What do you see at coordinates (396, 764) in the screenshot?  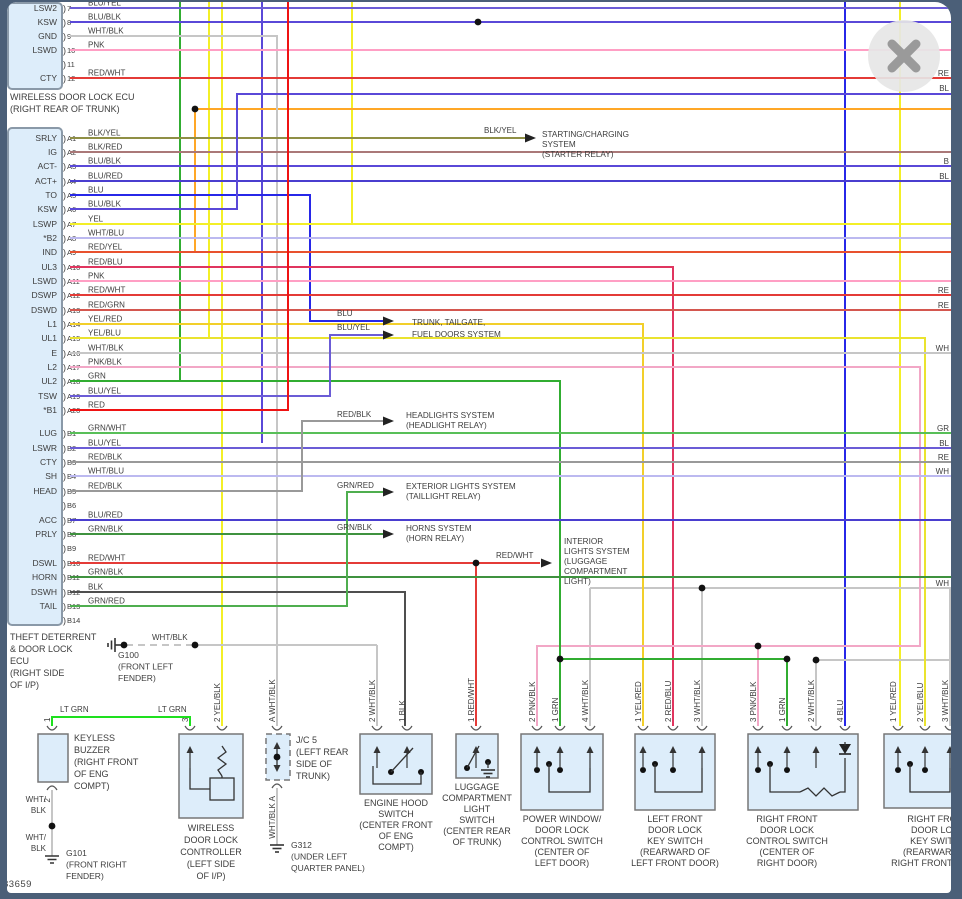 I see `component-box` at bounding box center [396, 764].